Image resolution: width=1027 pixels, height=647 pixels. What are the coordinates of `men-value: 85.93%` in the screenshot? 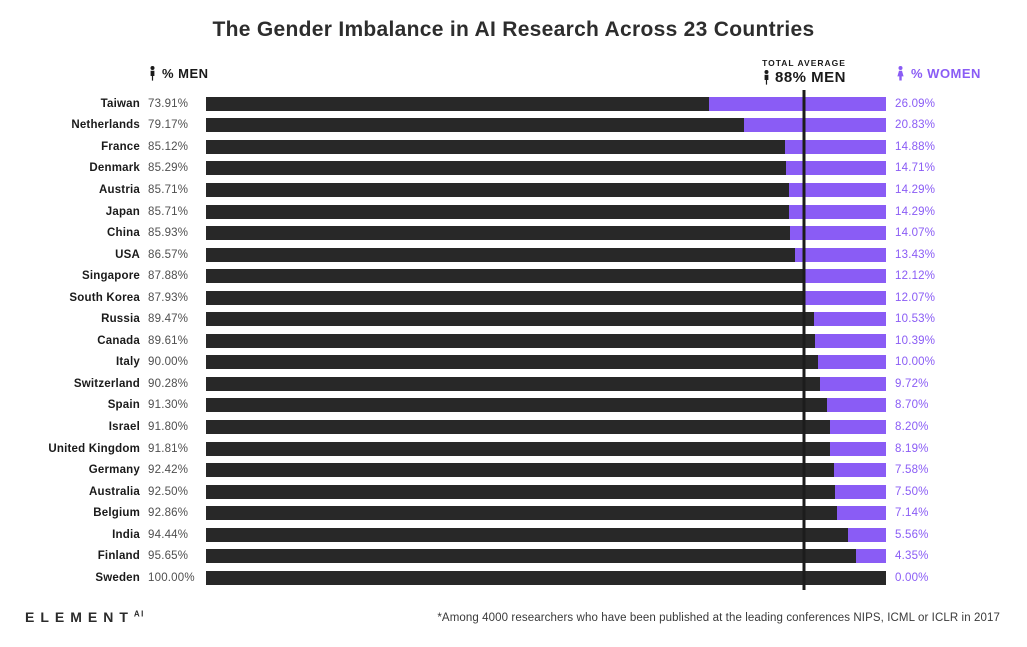 It's located at (168, 233).